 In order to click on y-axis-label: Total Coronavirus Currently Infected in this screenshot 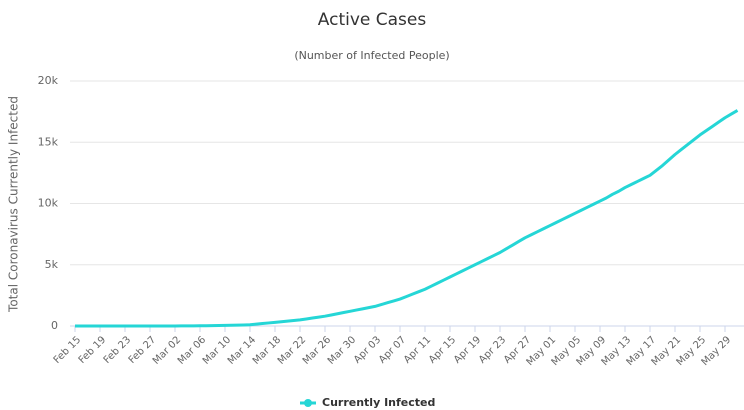, I will do `click(14, 204)`.